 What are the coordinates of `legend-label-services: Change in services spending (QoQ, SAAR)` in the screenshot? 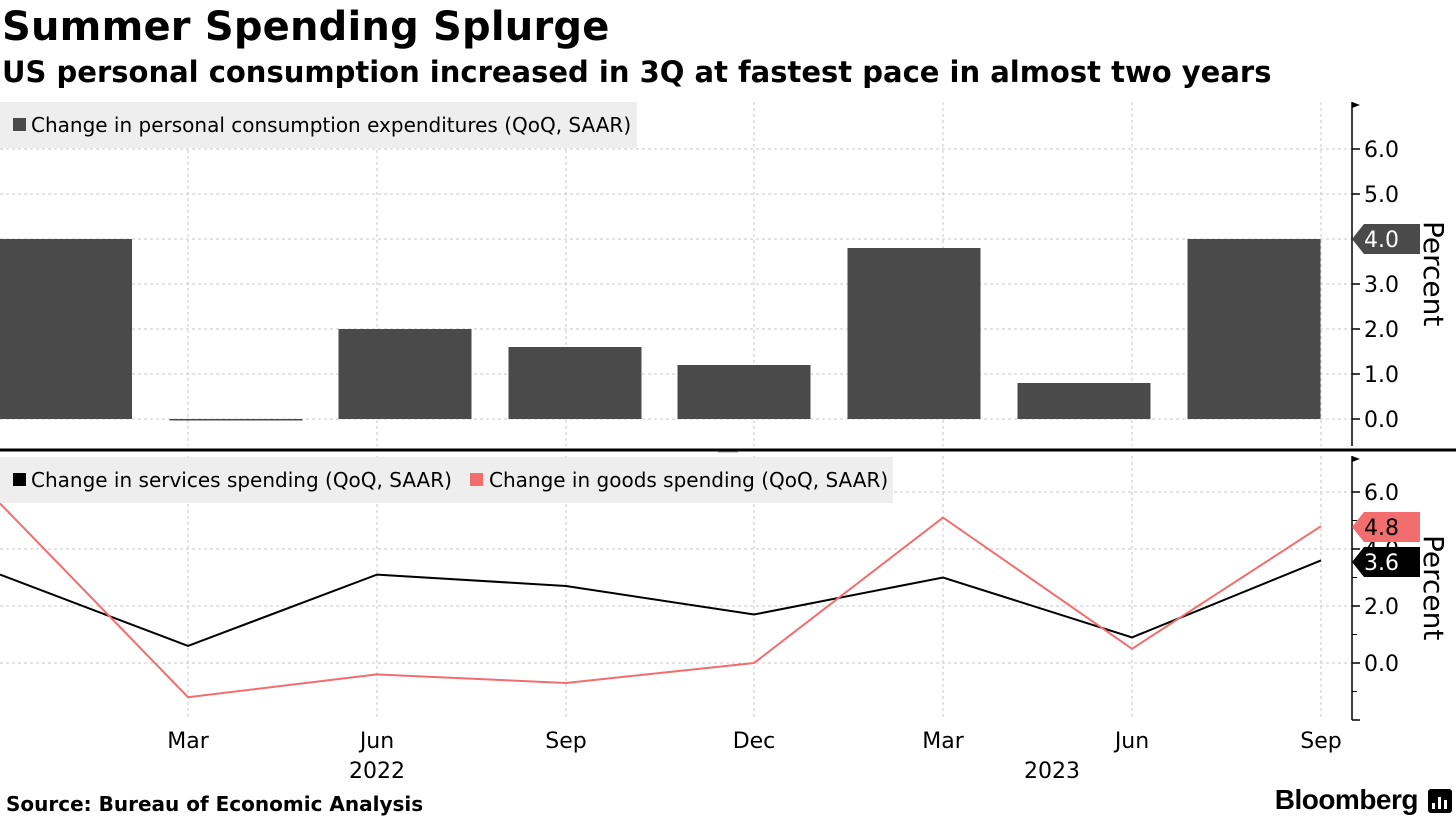 It's located at (241, 480).